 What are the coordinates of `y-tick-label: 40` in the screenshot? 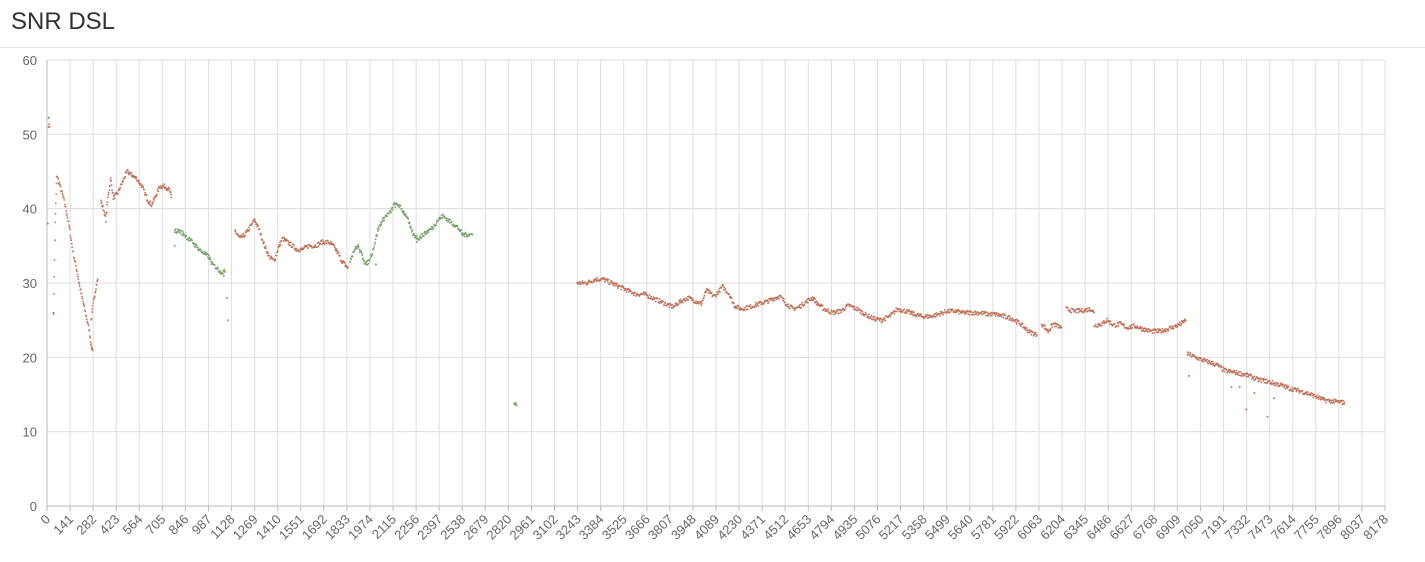 It's located at (30, 209).